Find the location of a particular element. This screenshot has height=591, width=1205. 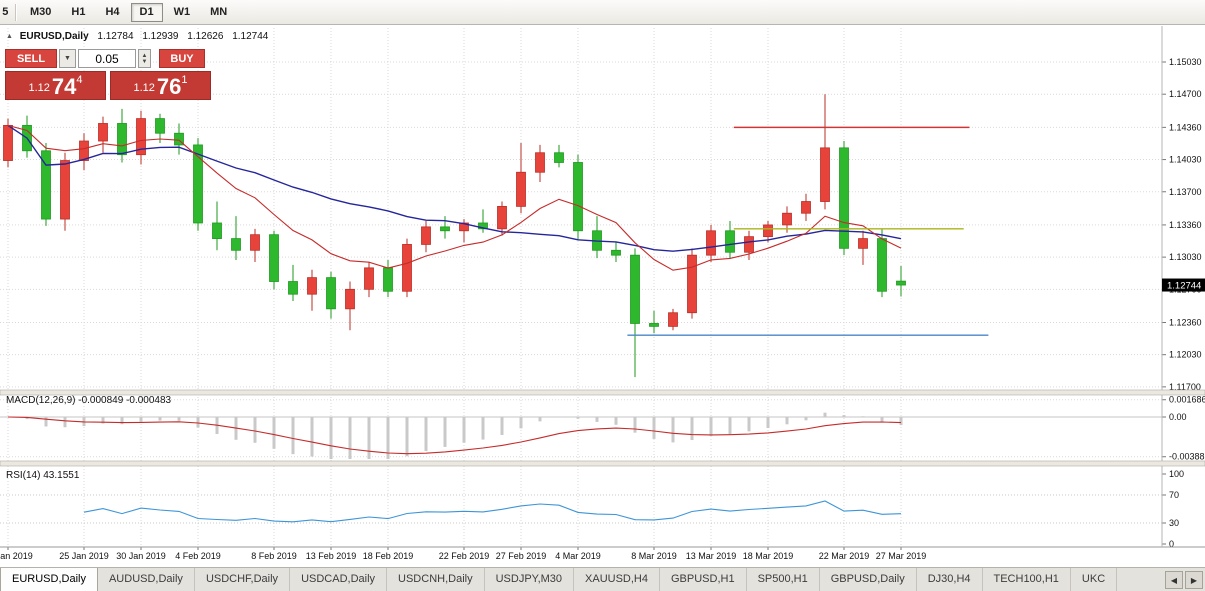

volume-spinner: ▲ ▼ is located at coordinates (144, 58).